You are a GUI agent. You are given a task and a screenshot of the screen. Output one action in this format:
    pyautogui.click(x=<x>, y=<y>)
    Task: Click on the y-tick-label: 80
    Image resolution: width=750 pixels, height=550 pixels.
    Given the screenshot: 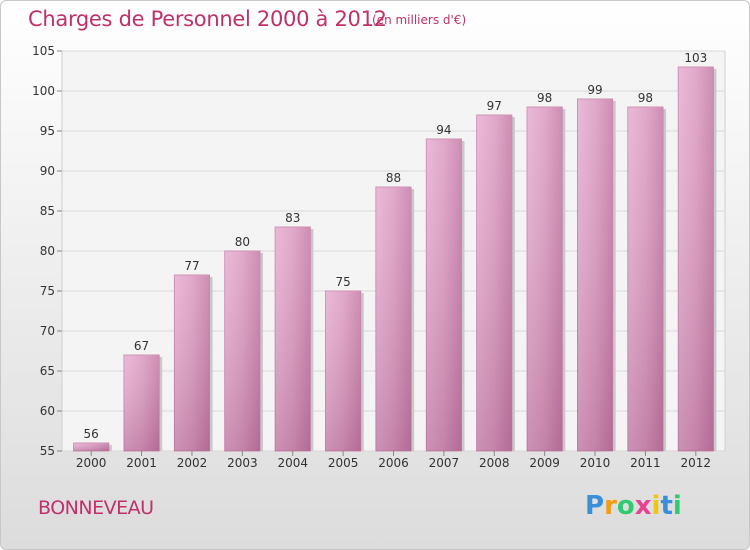 What is the action you would take?
    pyautogui.click(x=47, y=251)
    